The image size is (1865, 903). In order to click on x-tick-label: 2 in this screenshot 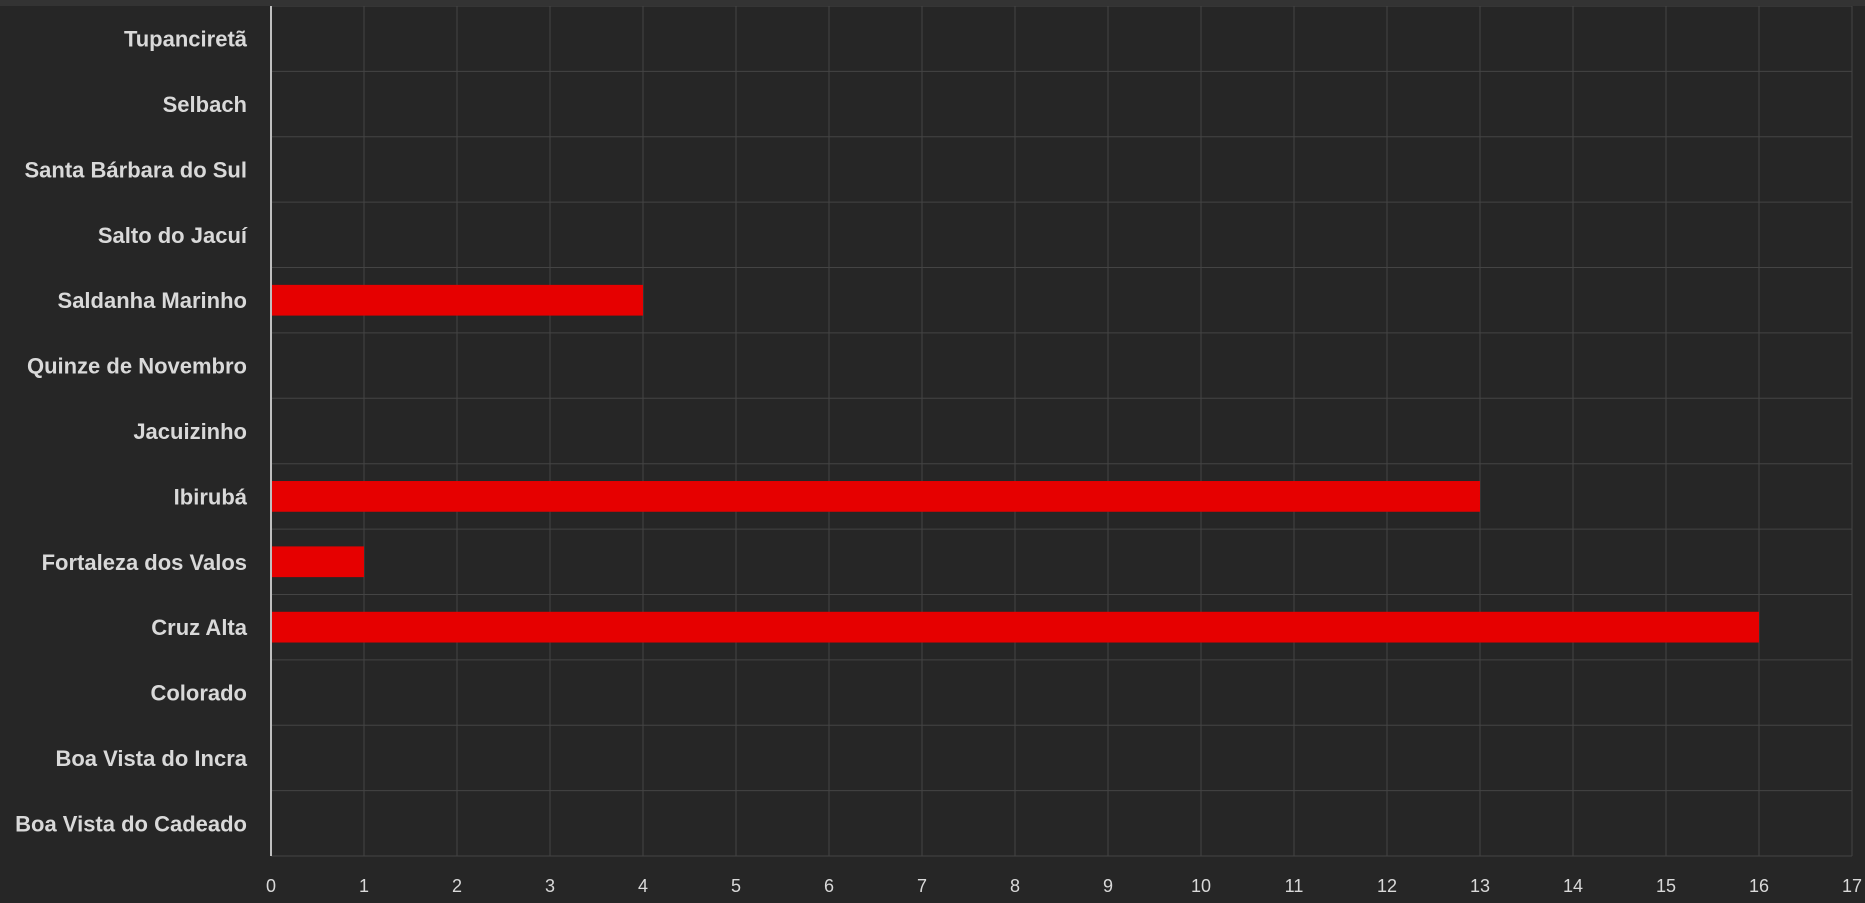, I will do `click(457, 886)`.